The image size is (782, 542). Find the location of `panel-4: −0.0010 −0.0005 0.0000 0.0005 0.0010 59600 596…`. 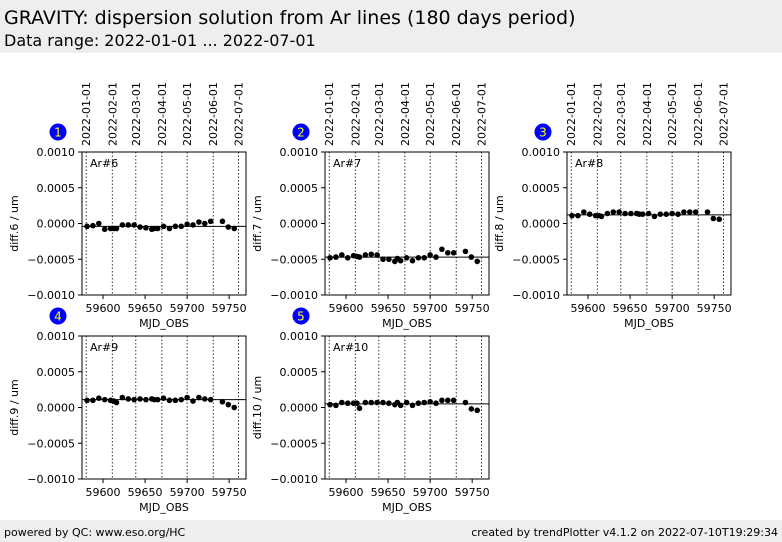

panel-4: −0.0010 −0.0005 0.0000 0.0005 0.0010 59600 596… is located at coordinates (127, 410).